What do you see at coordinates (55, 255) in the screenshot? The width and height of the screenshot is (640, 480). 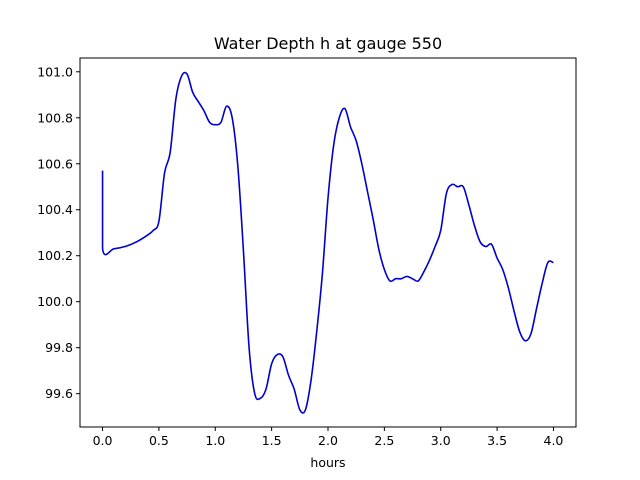 I see `y-tick-label: 100.2` at bounding box center [55, 255].